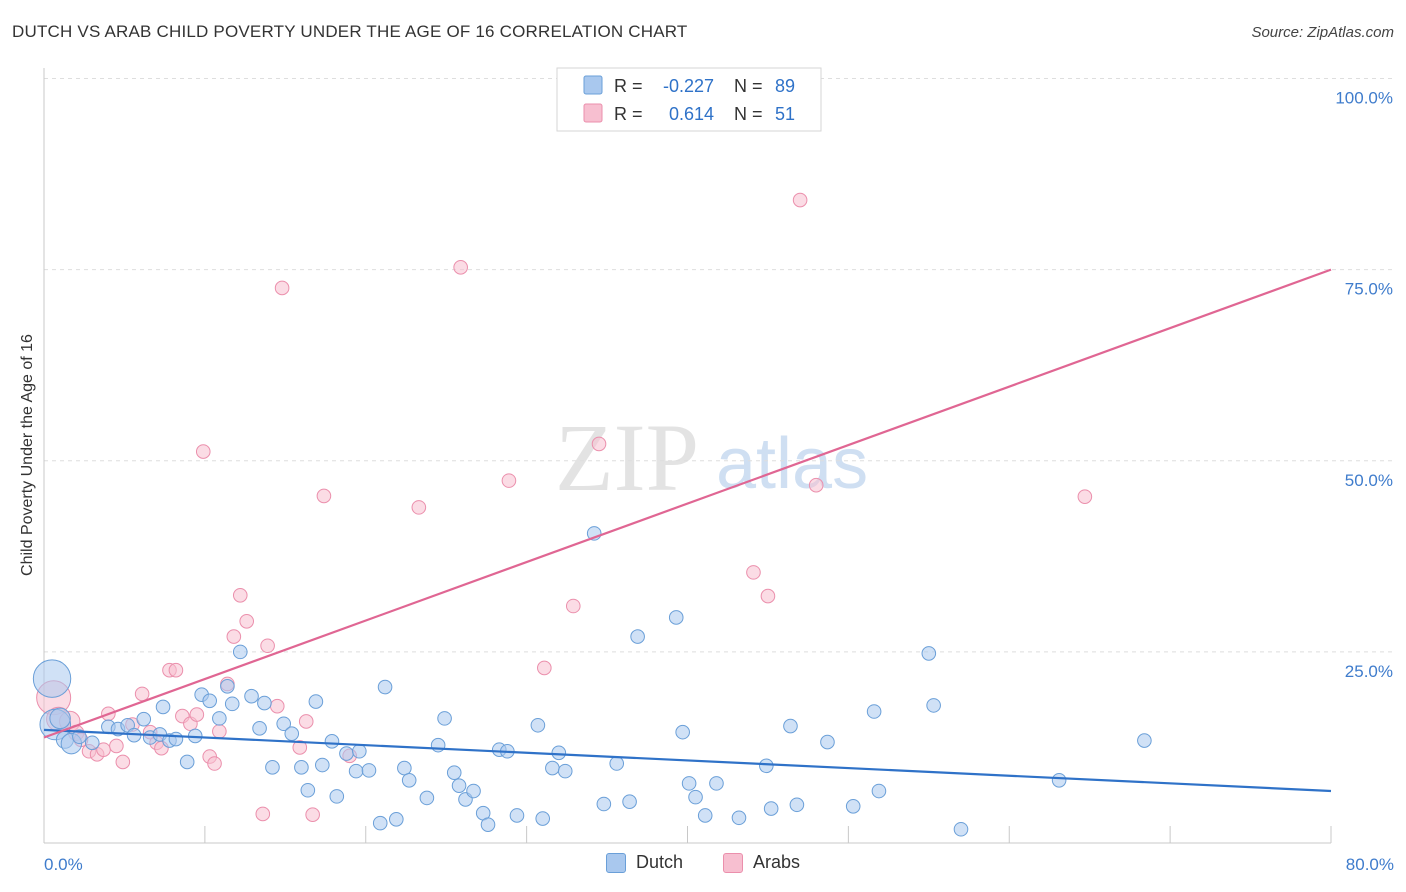 Image resolution: width=1406 pixels, height=892 pixels. I want to click on legend-arabs-r-label: R =, so click(628, 114).